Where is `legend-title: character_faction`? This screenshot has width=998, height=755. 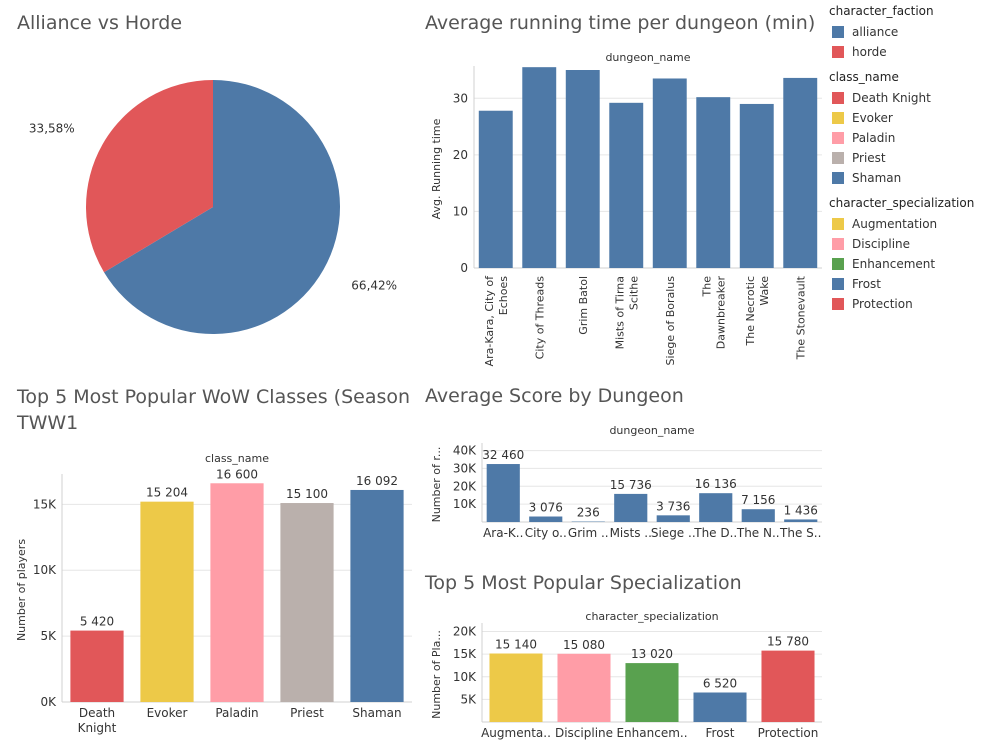 legend-title: character_faction is located at coordinates (881, 11).